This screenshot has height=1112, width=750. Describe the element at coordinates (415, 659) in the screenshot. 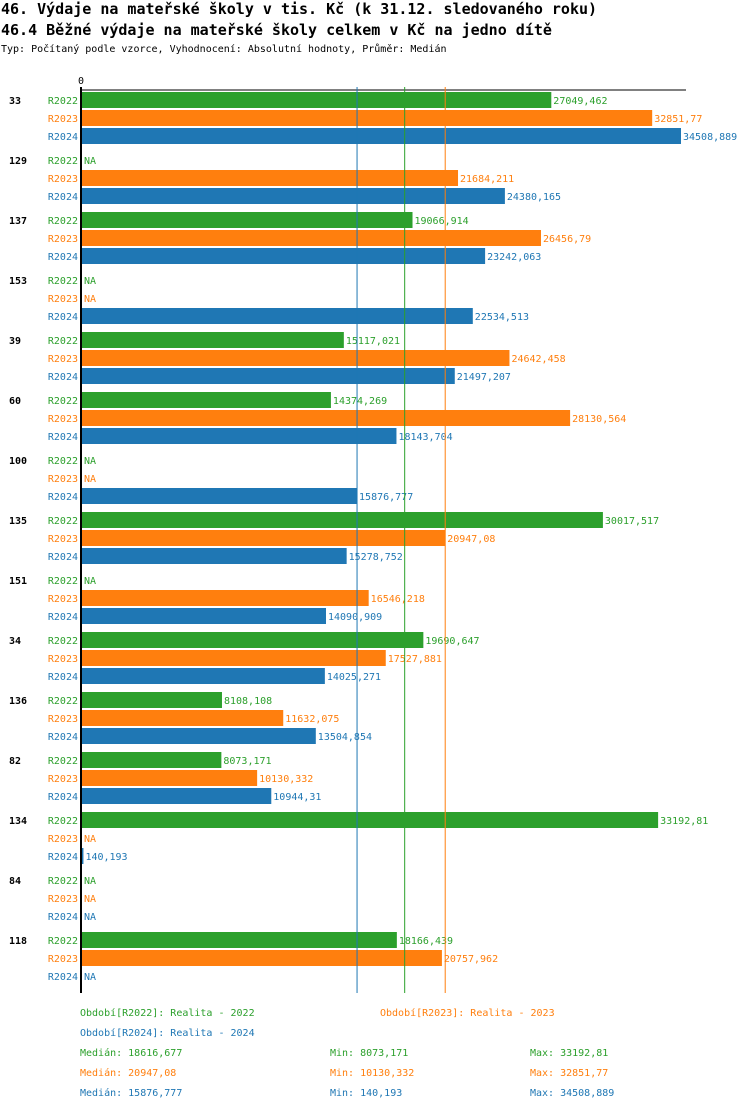

I see `data-label: 17527,881` at that location.